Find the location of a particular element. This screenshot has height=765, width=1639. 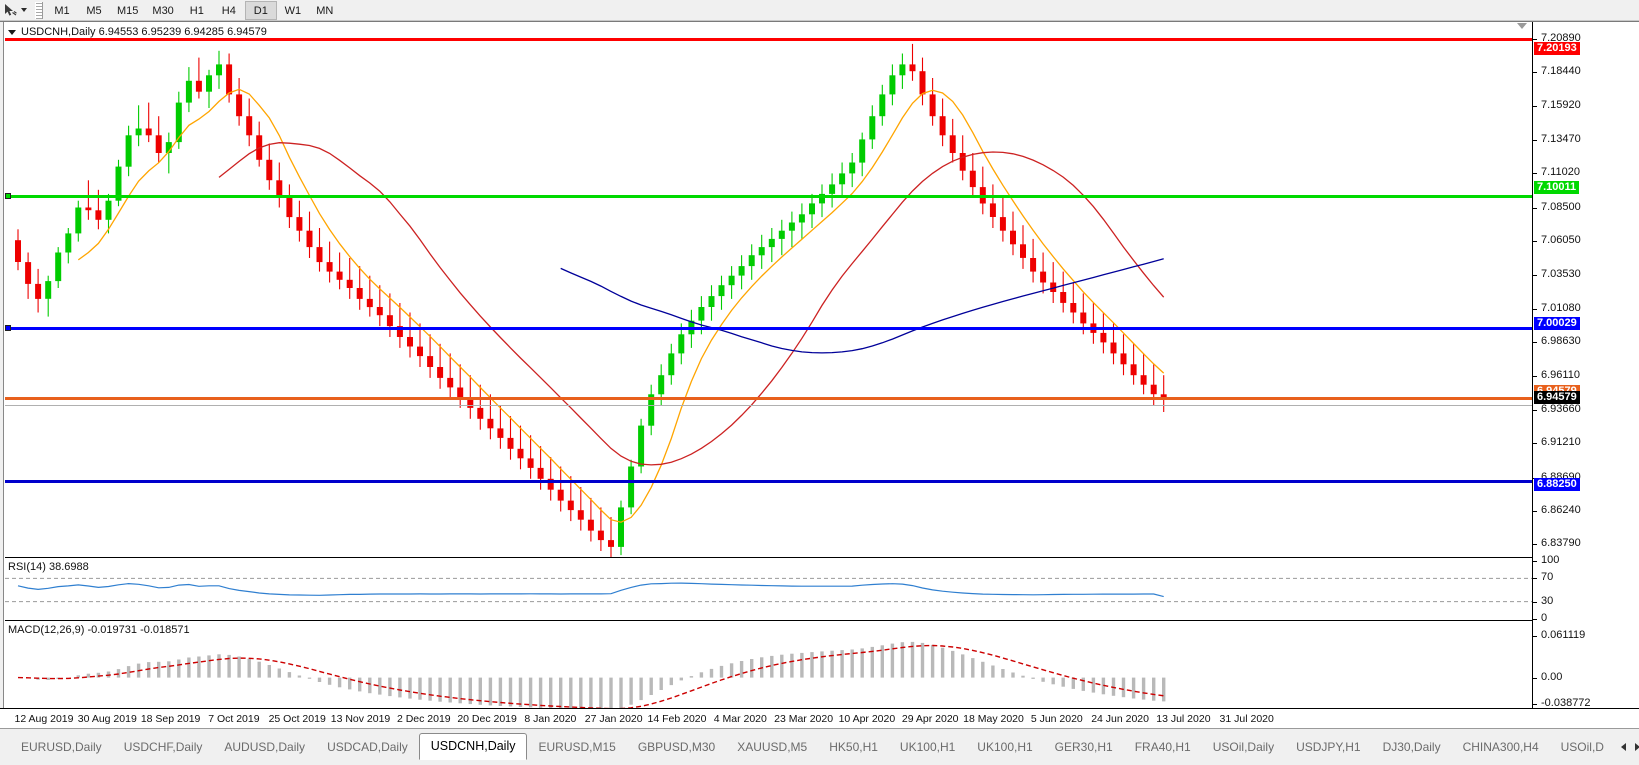

drag-handle-icon is located at coordinates (39, 10).